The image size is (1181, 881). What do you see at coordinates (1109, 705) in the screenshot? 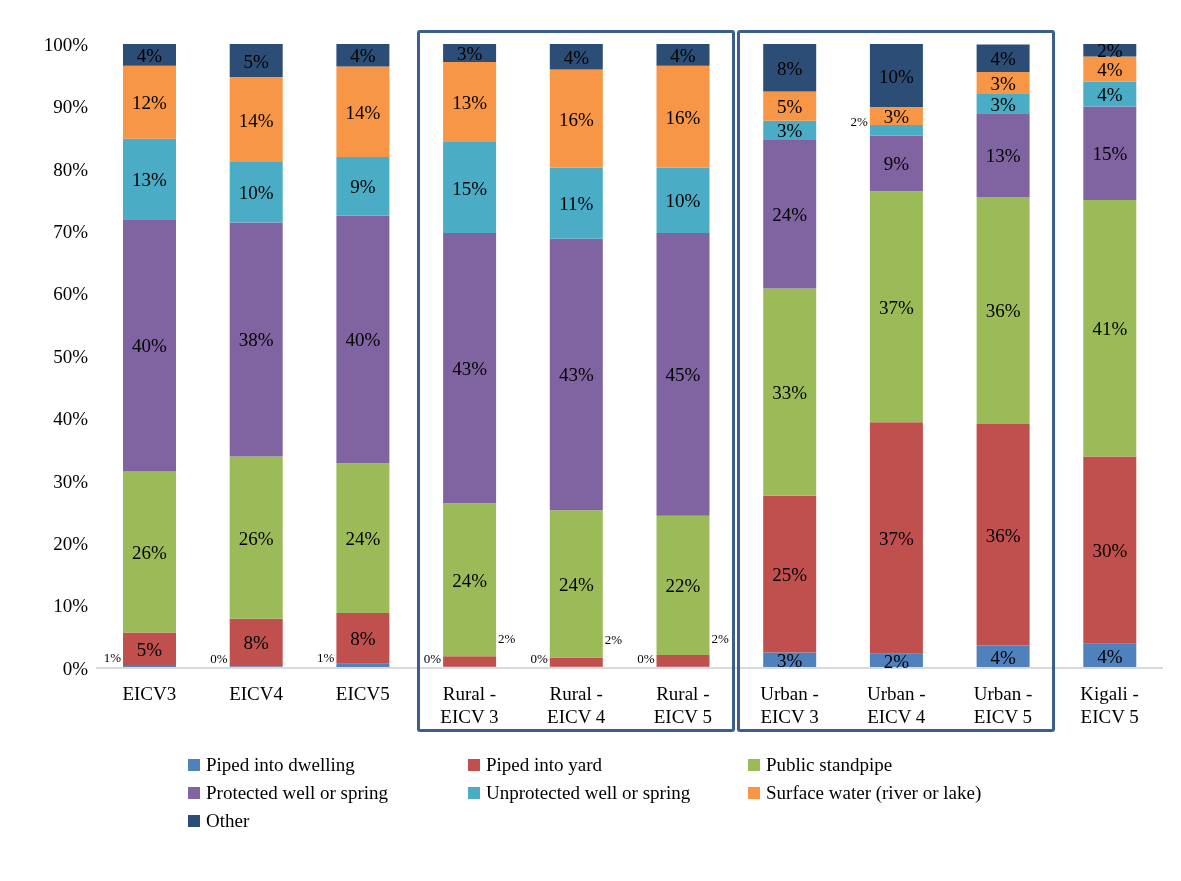
I see `x-tick-label: Kigali - EICV 5` at bounding box center [1109, 705].